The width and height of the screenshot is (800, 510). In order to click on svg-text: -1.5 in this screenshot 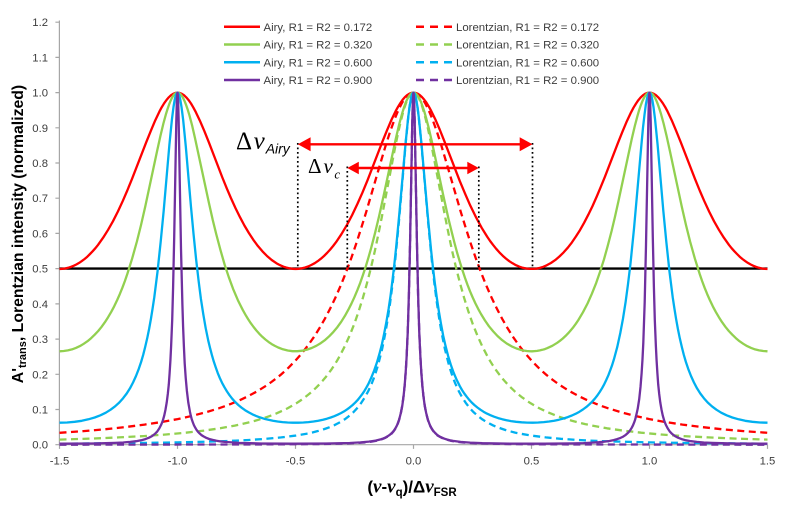, I will do `click(59, 462)`.